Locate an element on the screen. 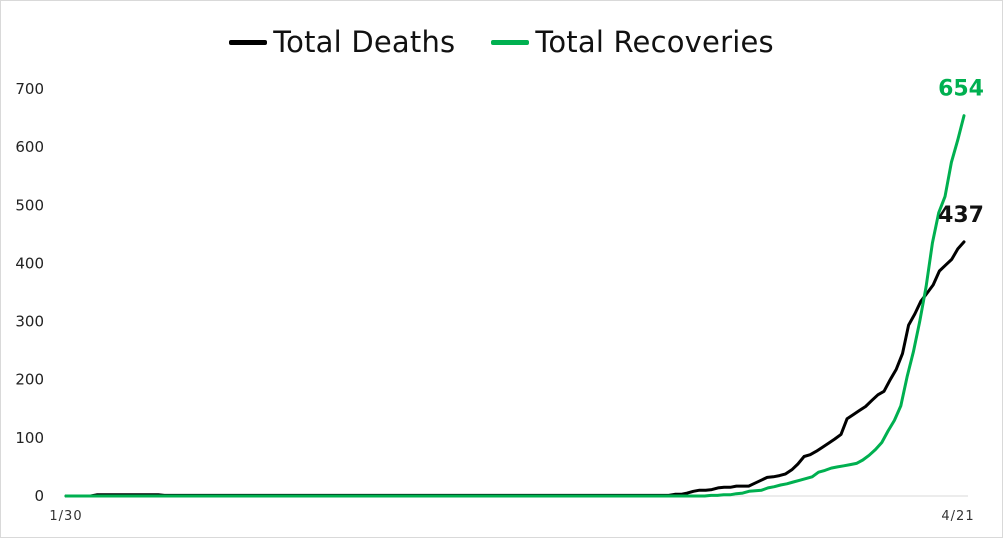 The height and width of the screenshot is (538, 1003). legend-label-total-deaths: Total Deaths is located at coordinates (364, 42).